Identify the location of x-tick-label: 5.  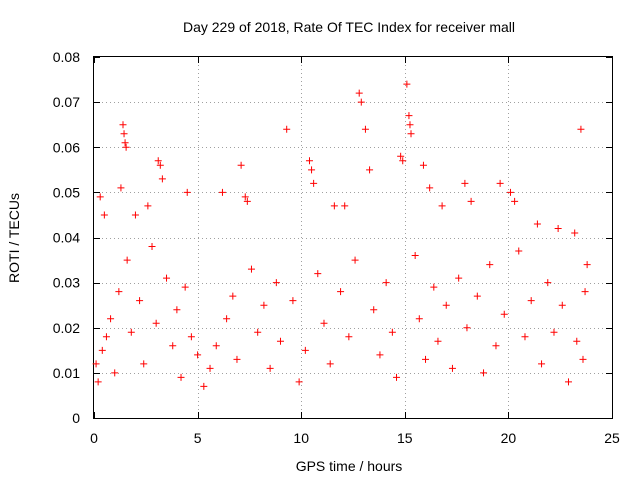
(198, 438).